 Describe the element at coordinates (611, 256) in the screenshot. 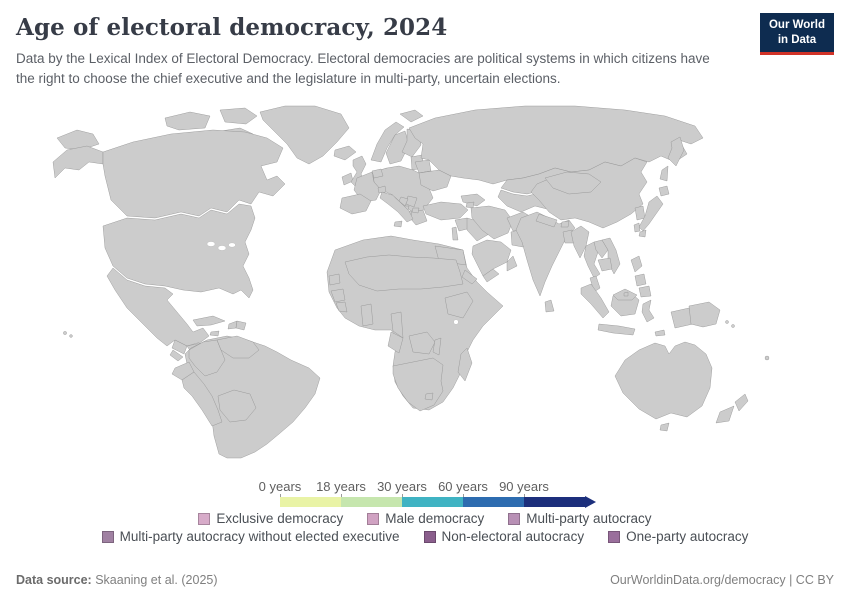

I see `country-vietnam` at that location.